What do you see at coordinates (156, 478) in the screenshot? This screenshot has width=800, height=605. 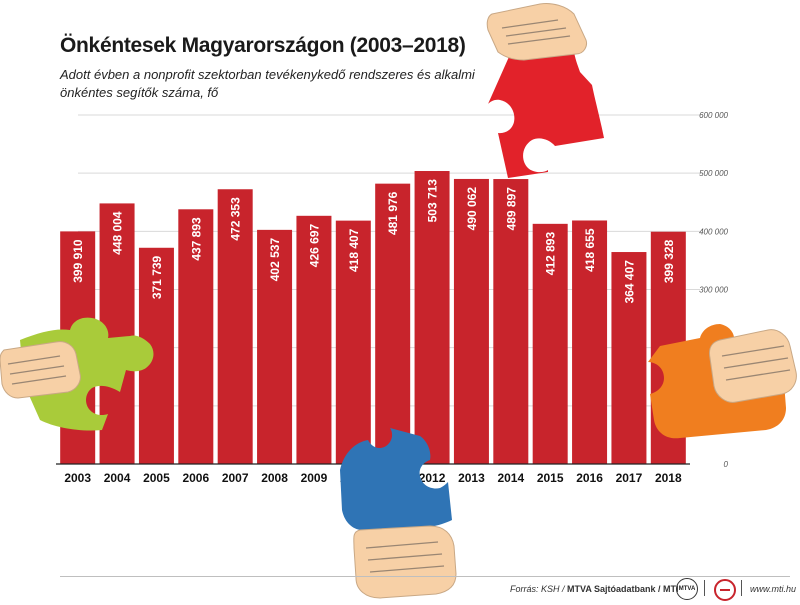 I see `x-tick-label: 2005` at bounding box center [156, 478].